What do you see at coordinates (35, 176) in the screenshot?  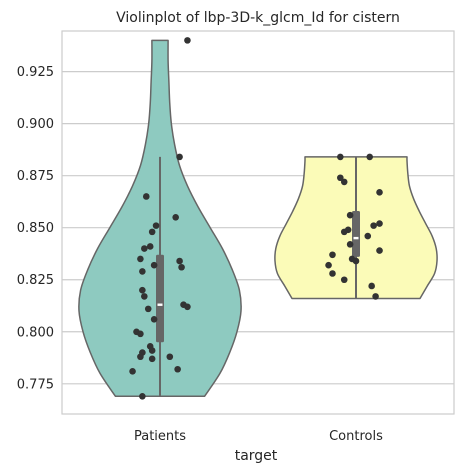 I see `y-tick-label: 0.875` at bounding box center [35, 176].